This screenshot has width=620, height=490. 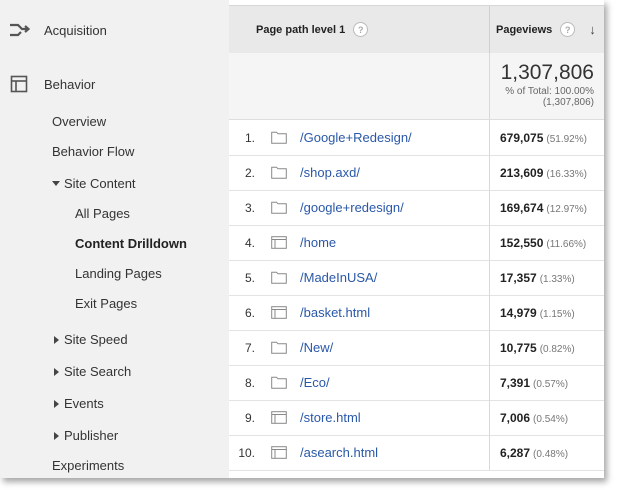 I want to click on sidebar-item-label: Events, so click(x=84, y=403).